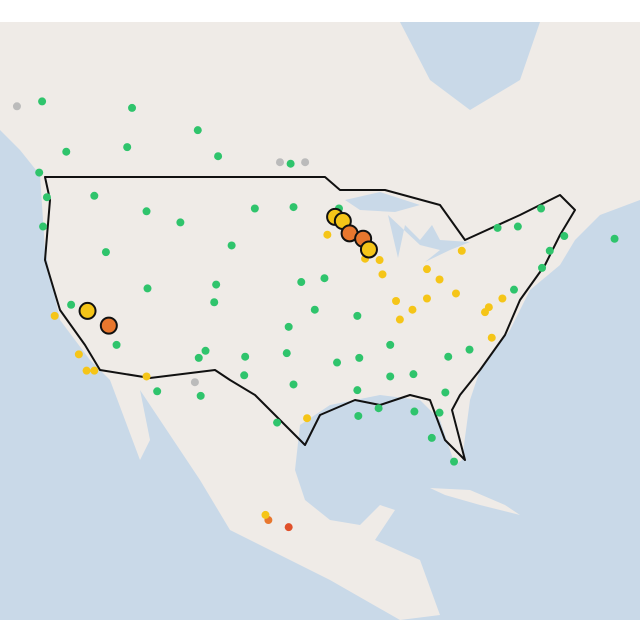  Describe the element at coordinates (475, 501) in the screenshot. I see `cuba` at that location.